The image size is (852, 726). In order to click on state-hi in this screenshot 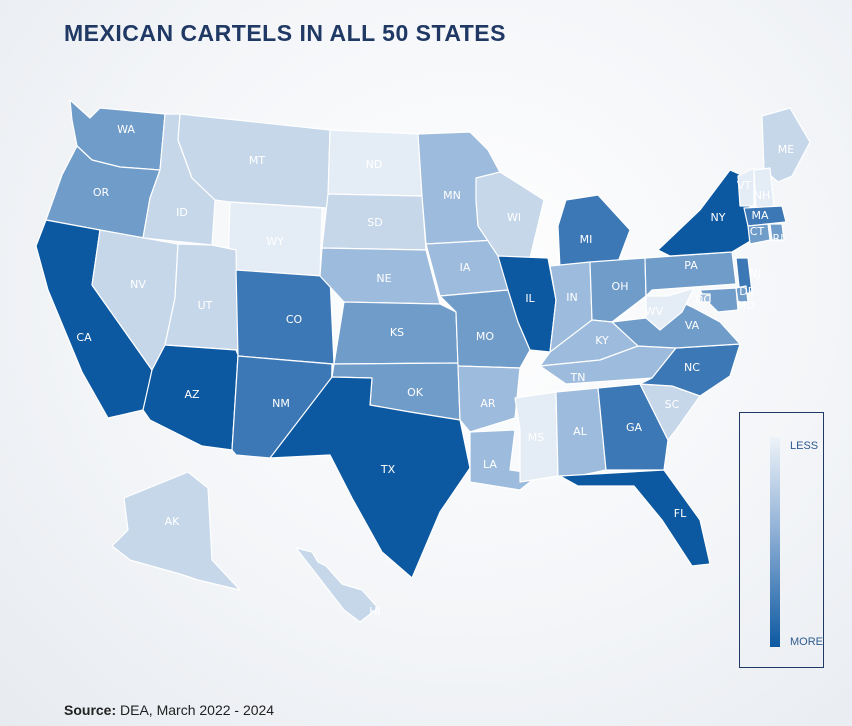, I will do `click(337, 585)`.